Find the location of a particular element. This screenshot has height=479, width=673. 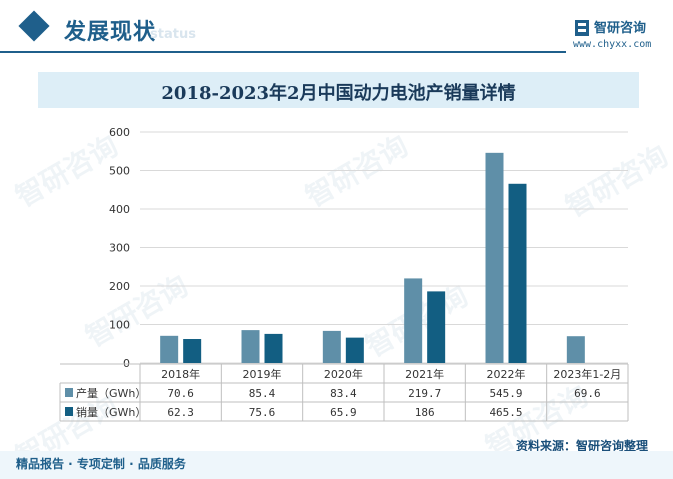

y-tick-label: 300 is located at coordinates (119, 248).